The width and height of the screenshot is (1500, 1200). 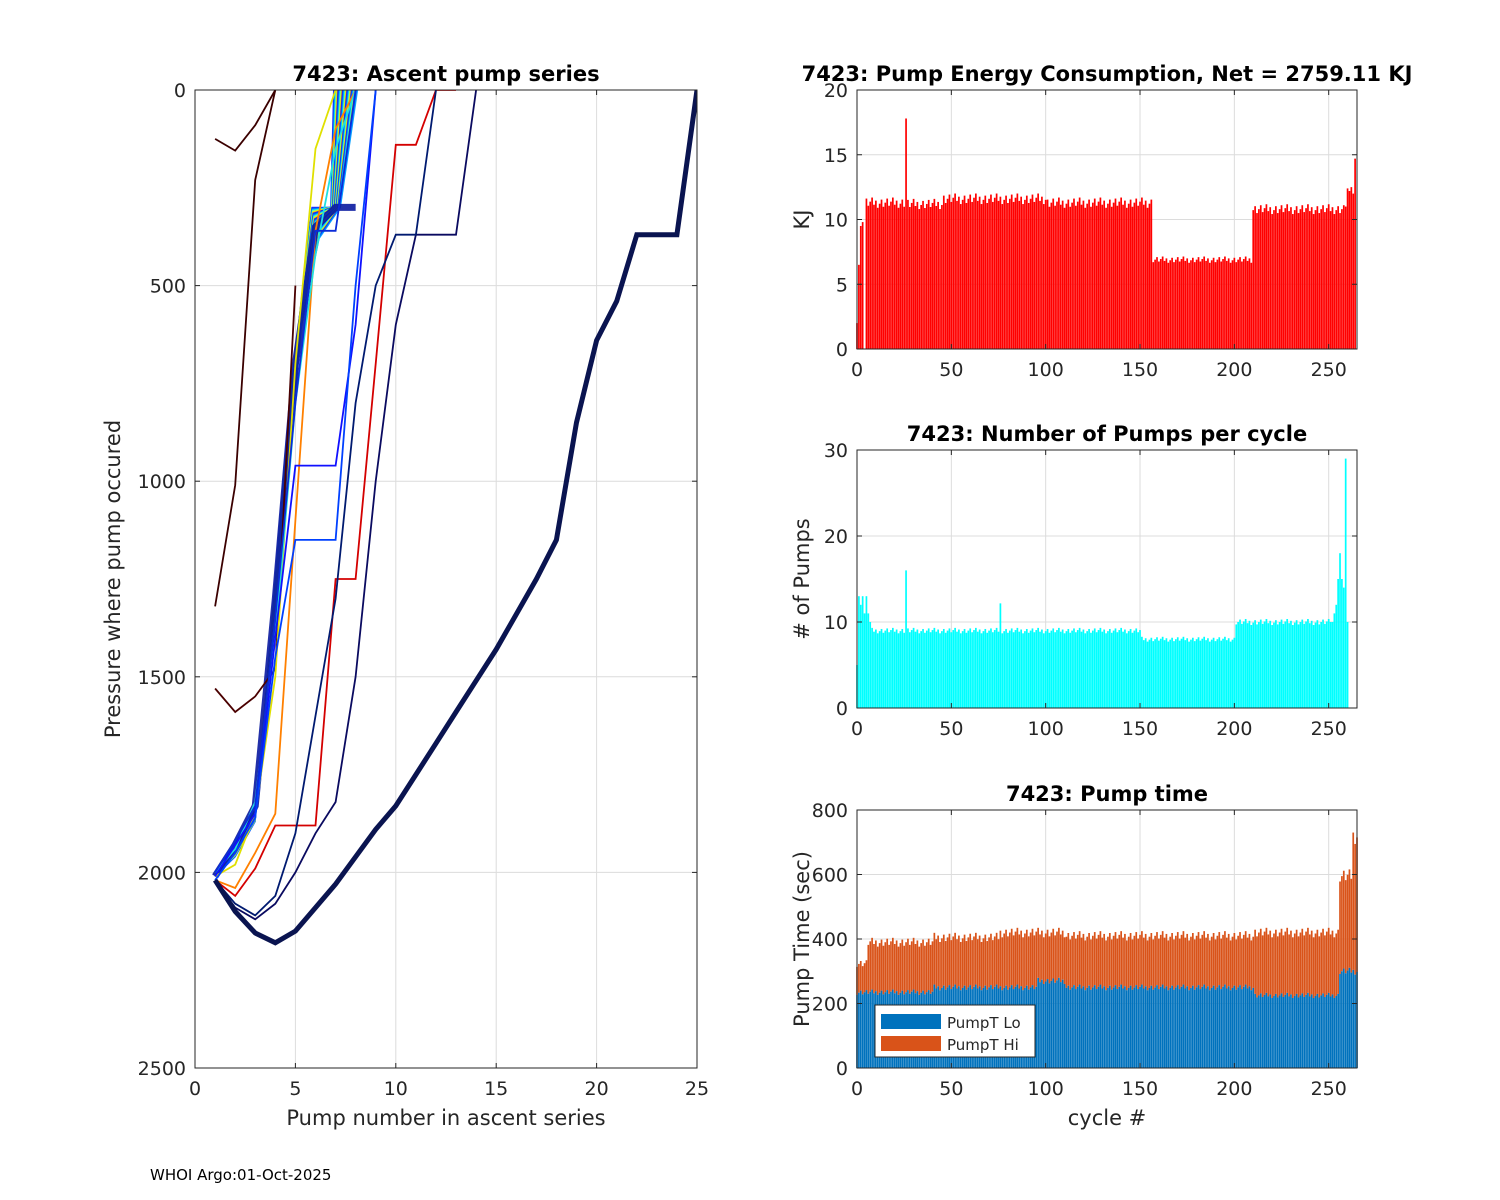 What do you see at coordinates (802, 939) in the screenshot?
I see `pumptime-ylabel: Pump Time (sec)` at bounding box center [802, 939].